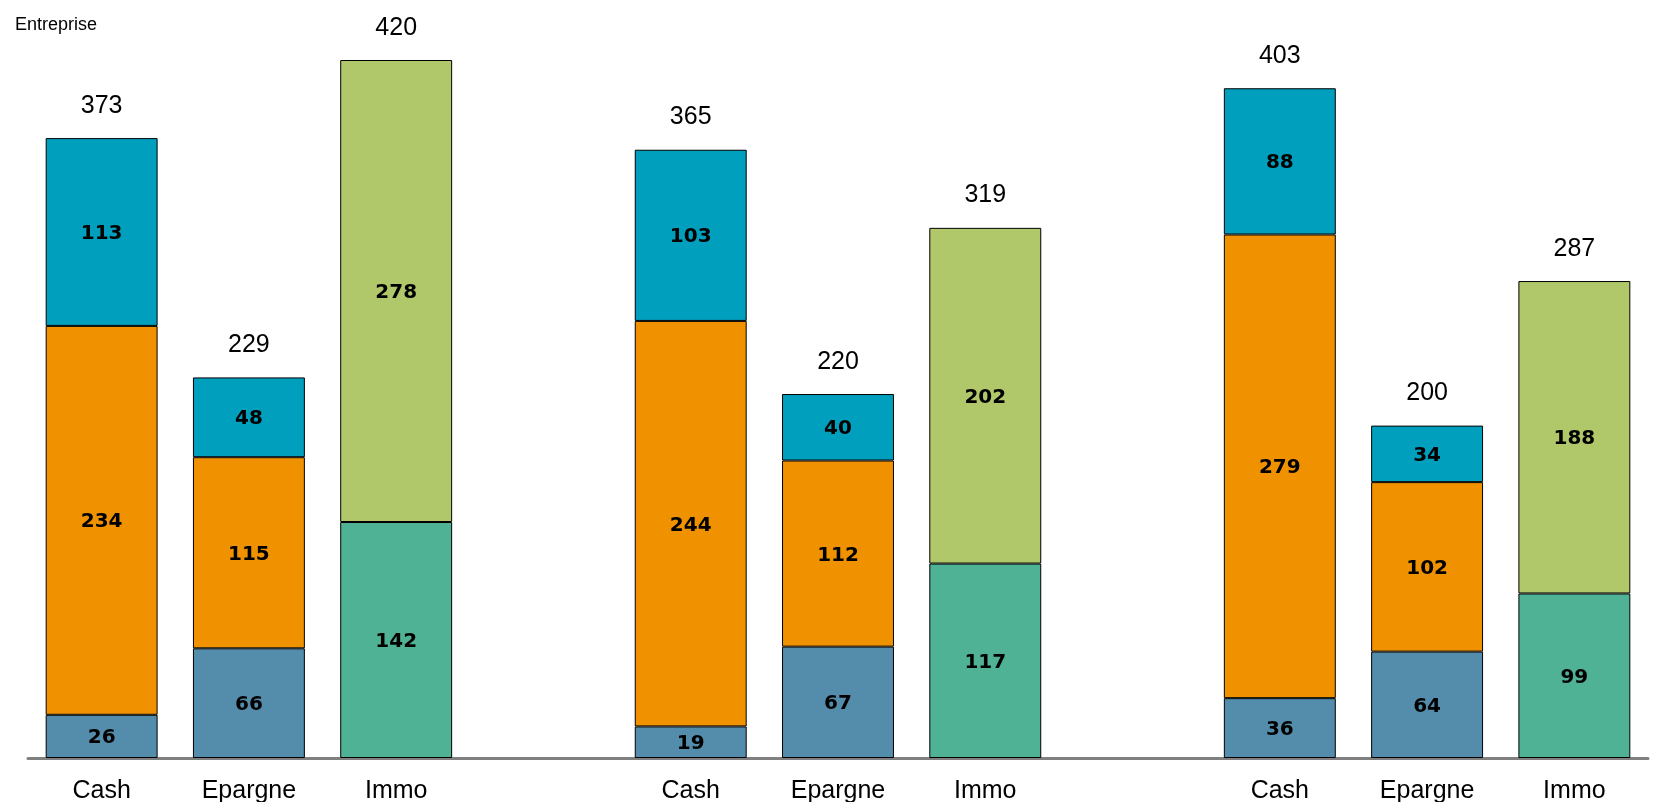 The width and height of the screenshot is (1666, 810). I want to click on total-label: 287, so click(1574, 246).